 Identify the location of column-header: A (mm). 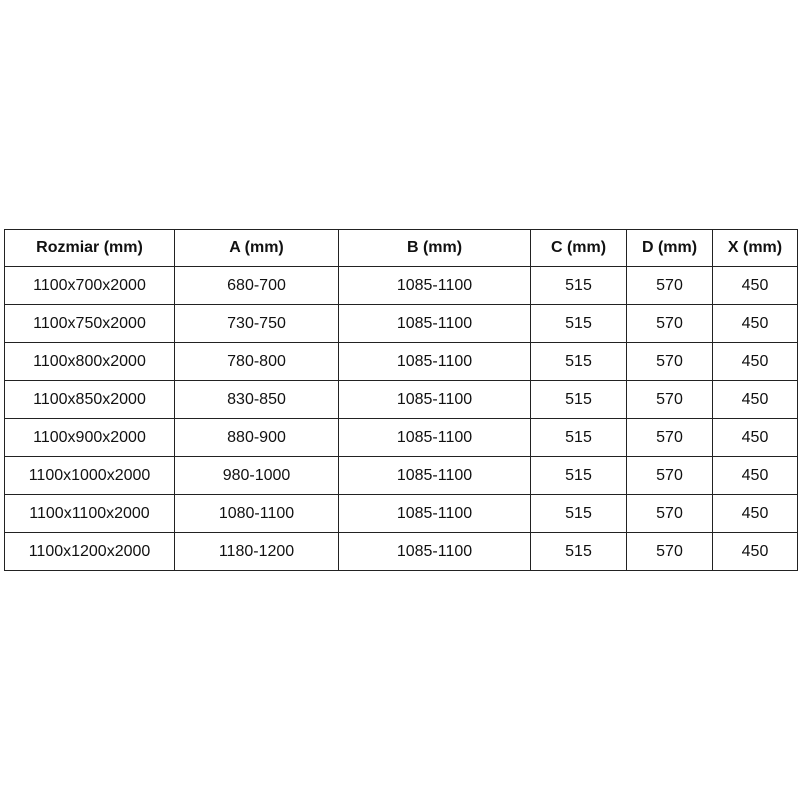
(256, 248).